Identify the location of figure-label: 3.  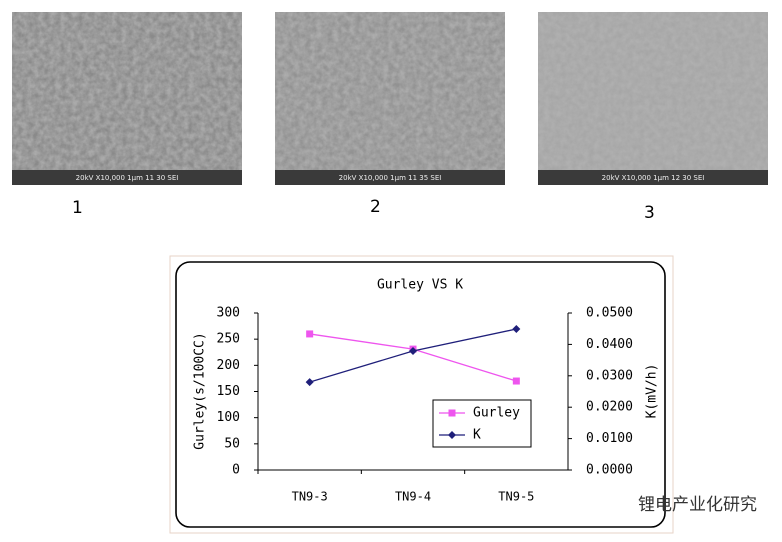
(649, 213).